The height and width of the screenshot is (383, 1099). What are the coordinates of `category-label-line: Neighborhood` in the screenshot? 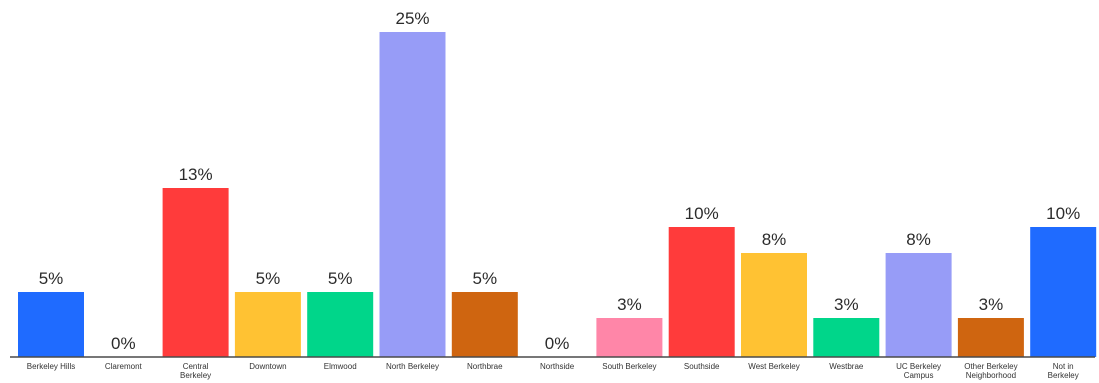 It's located at (991, 375).